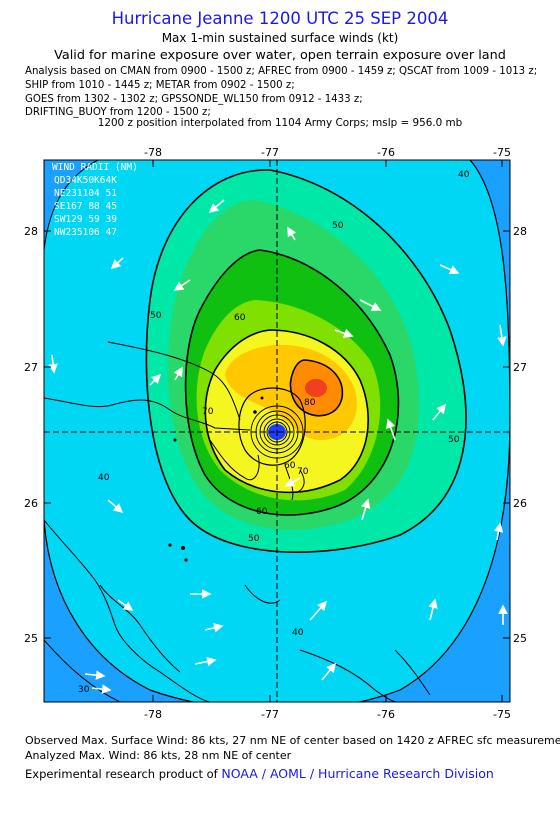  Describe the element at coordinates (310, 403) in the screenshot. I see `contour-label: 80` at that location.